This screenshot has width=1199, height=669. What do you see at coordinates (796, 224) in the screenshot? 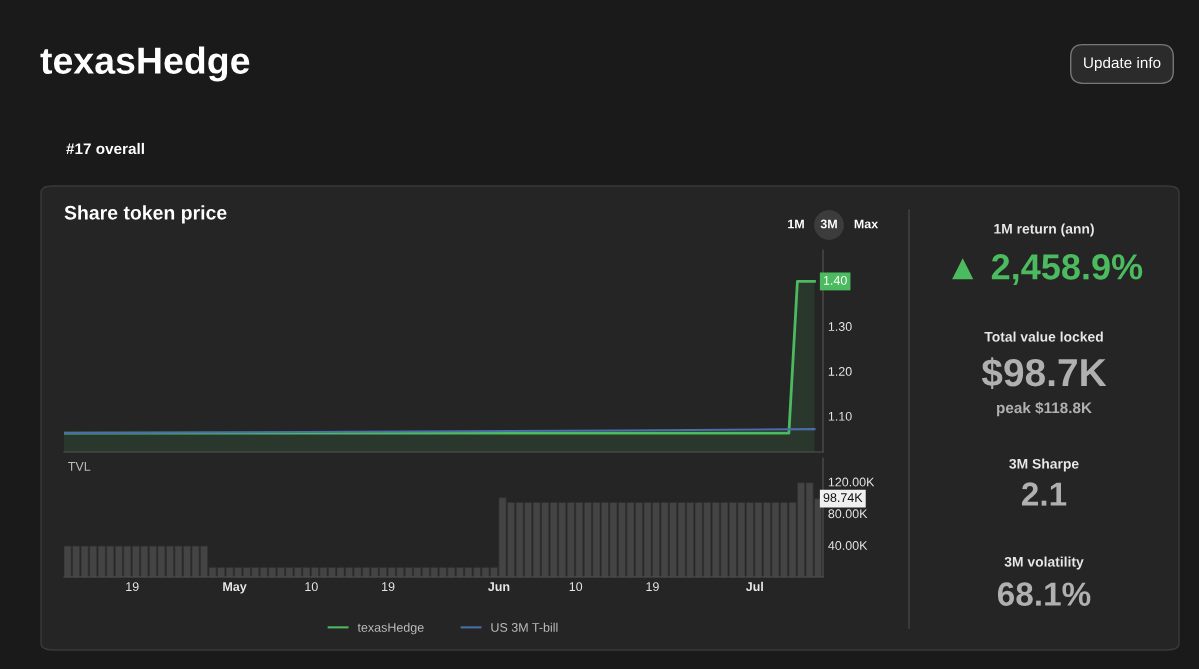
I see `text: 1M` at bounding box center [796, 224].